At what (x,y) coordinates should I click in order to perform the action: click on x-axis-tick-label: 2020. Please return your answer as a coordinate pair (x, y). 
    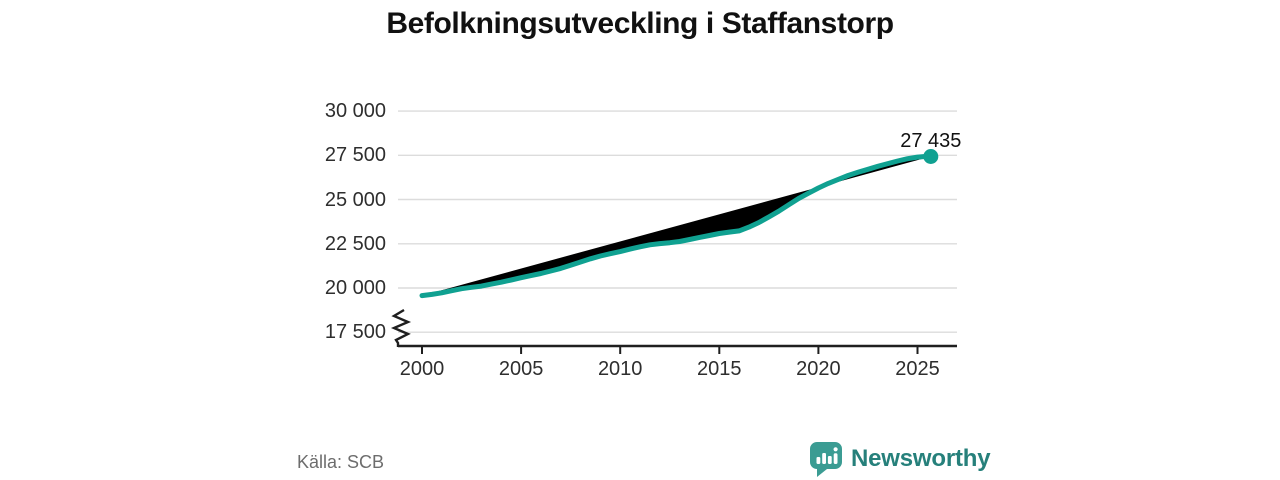
    Looking at the image, I should click on (818, 369).